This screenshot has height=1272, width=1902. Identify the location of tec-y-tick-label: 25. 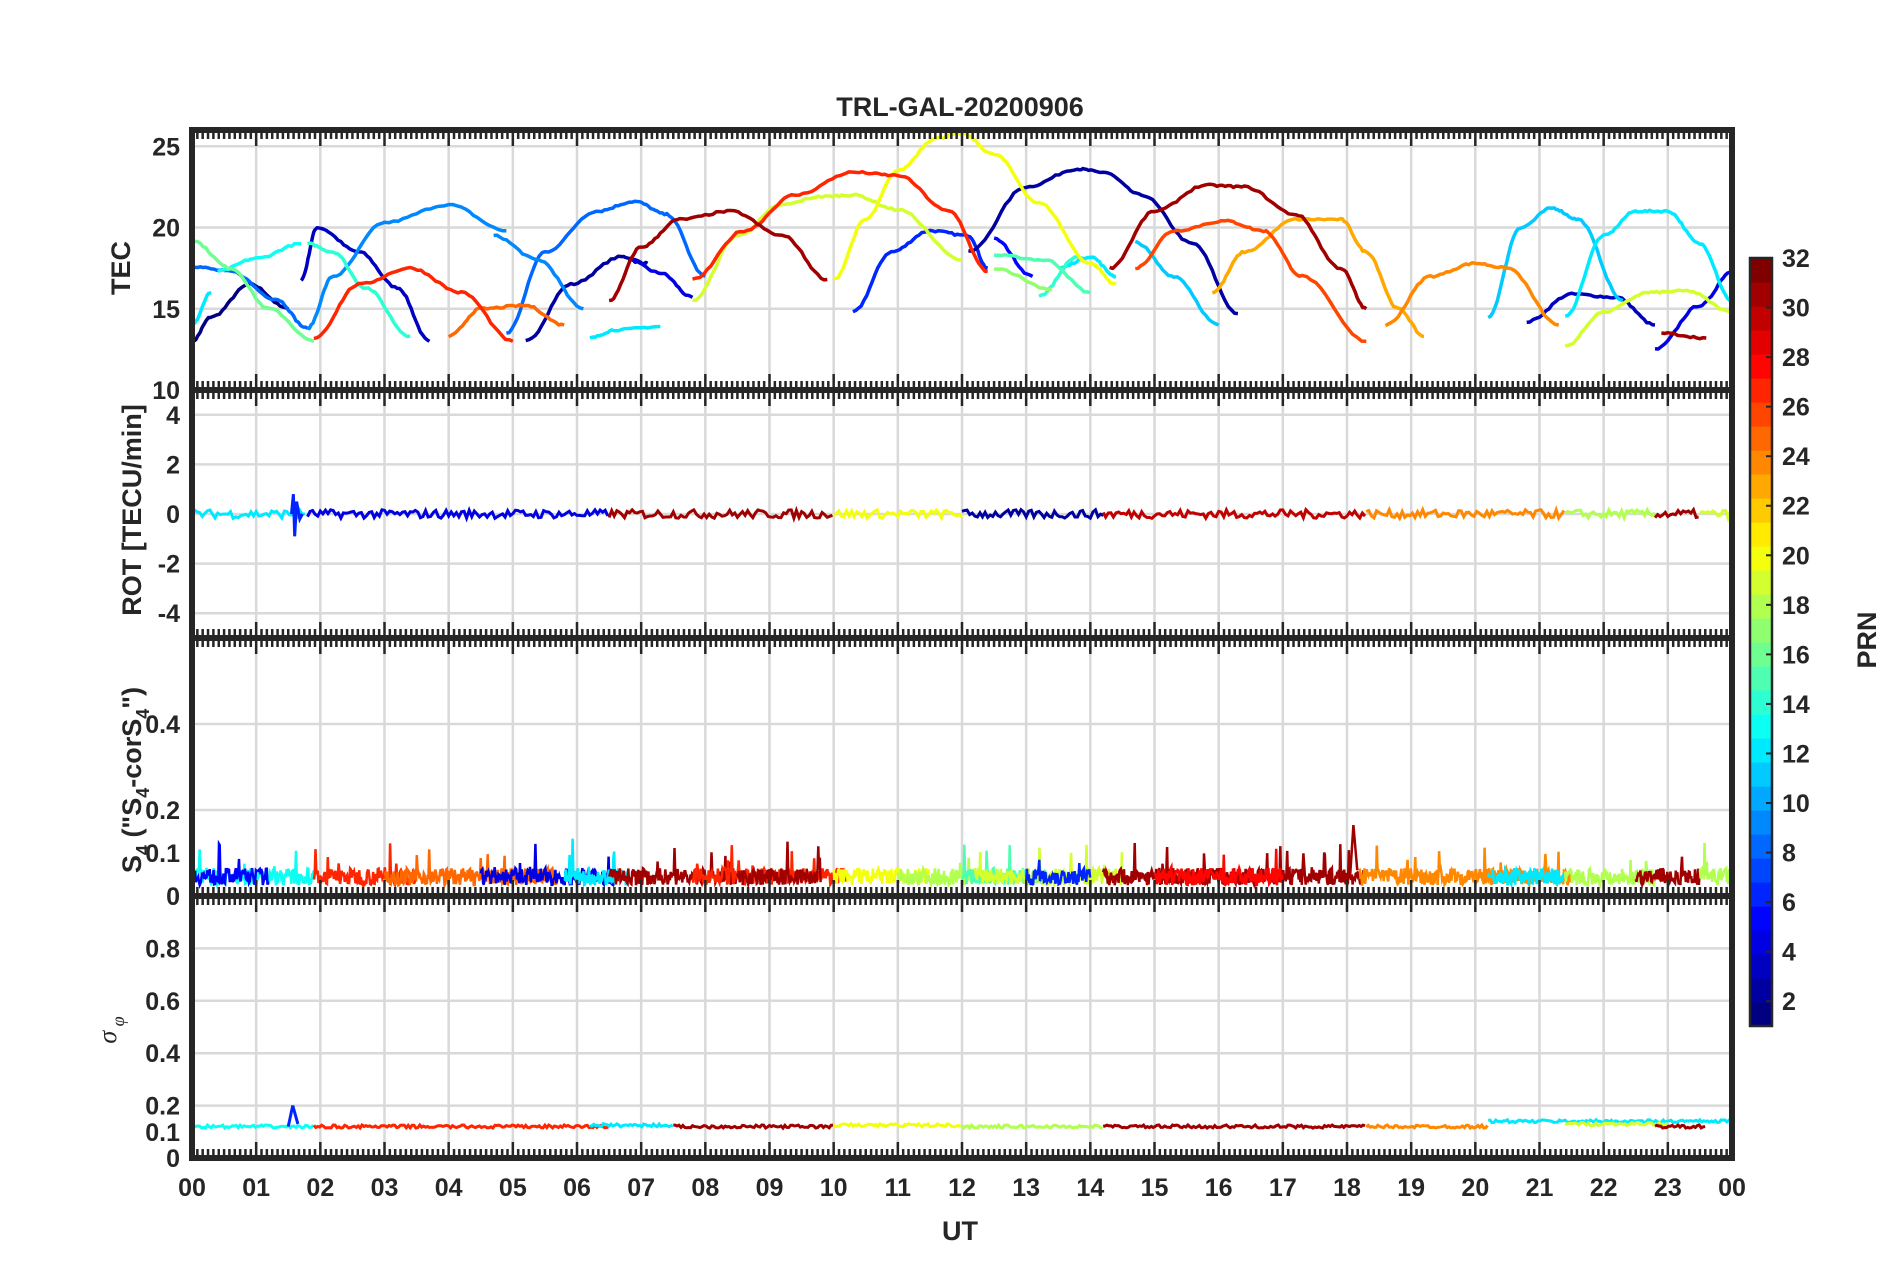
(166, 147).